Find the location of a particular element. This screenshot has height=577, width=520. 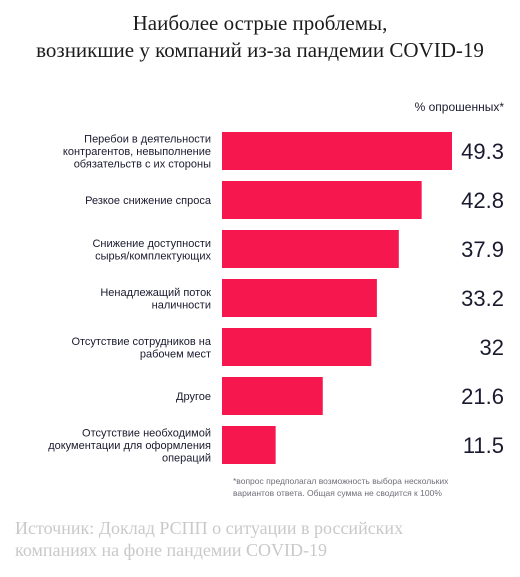

category-label: операций is located at coordinates (186, 459).